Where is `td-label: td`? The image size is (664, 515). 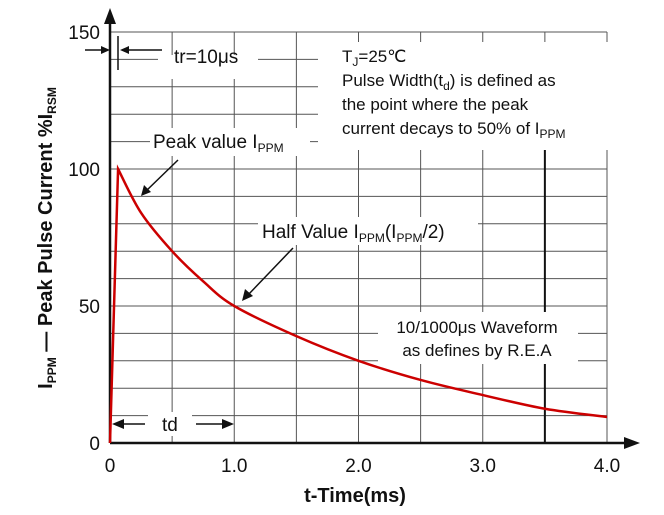 td-label: td is located at coordinates (170, 425).